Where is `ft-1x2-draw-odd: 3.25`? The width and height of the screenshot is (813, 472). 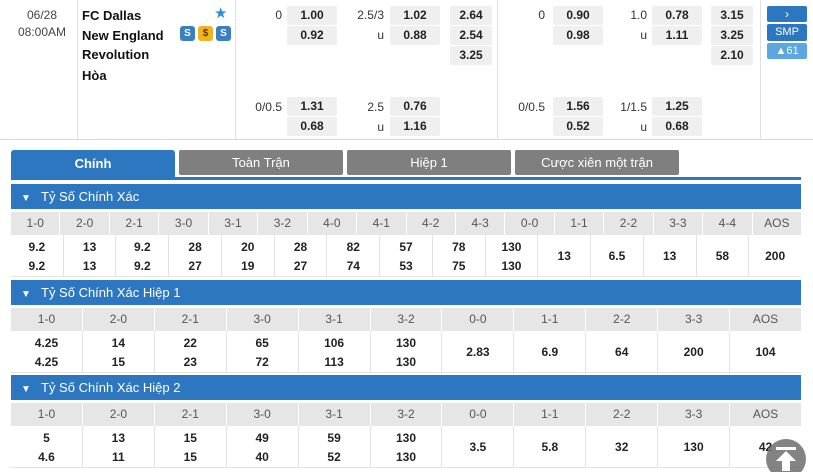 ft-1x2-draw-odd: 3.25 is located at coordinates (471, 55).